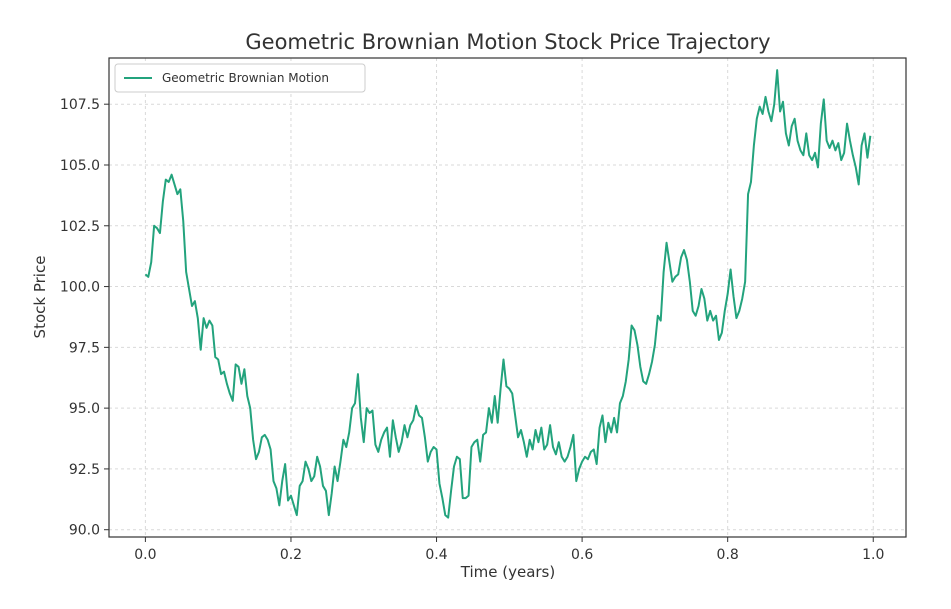  Describe the element at coordinates (40, 297) in the screenshot. I see `y-axis-label: Stock Price` at that location.